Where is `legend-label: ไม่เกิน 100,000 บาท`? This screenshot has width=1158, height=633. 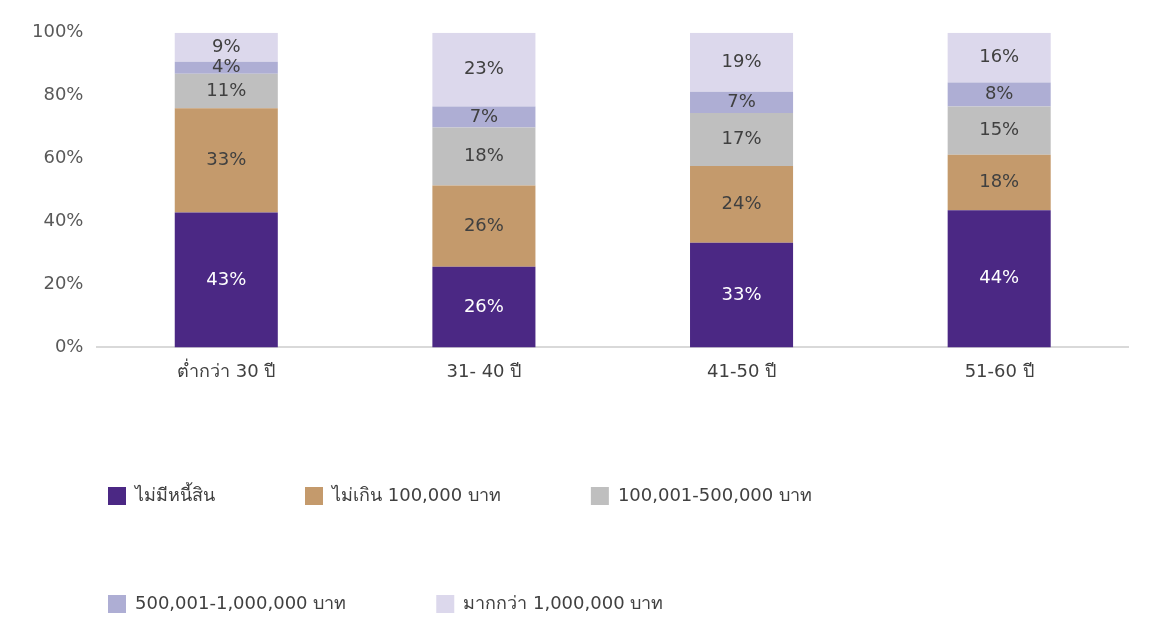
legend-label: ไม่เกิน 100,000 บาท is located at coordinates (415, 494).